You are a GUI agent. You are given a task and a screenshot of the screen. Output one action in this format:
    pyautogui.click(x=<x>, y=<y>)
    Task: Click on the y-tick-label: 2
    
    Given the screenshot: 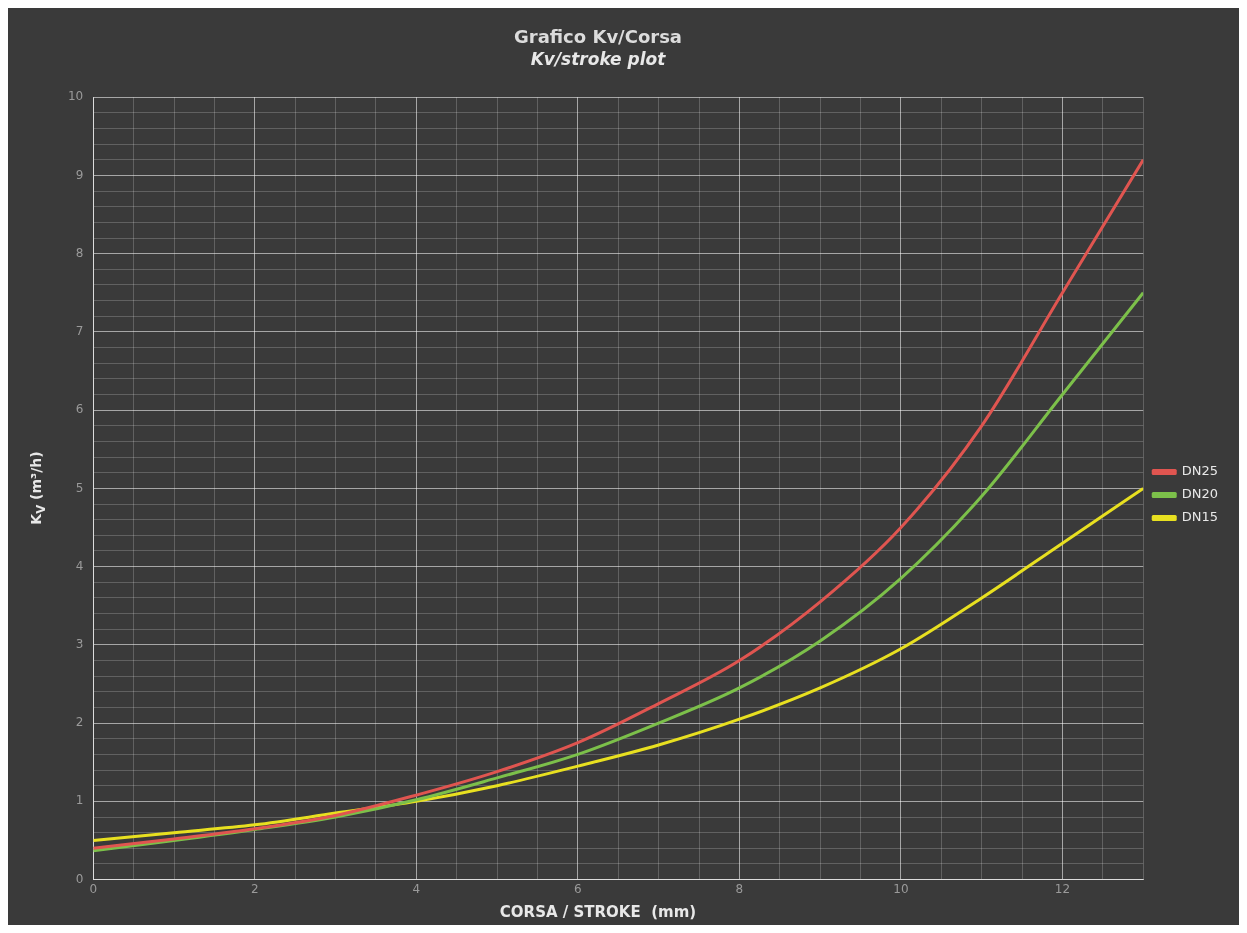 What is the action you would take?
    pyautogui.click(x=79, y=722)
    